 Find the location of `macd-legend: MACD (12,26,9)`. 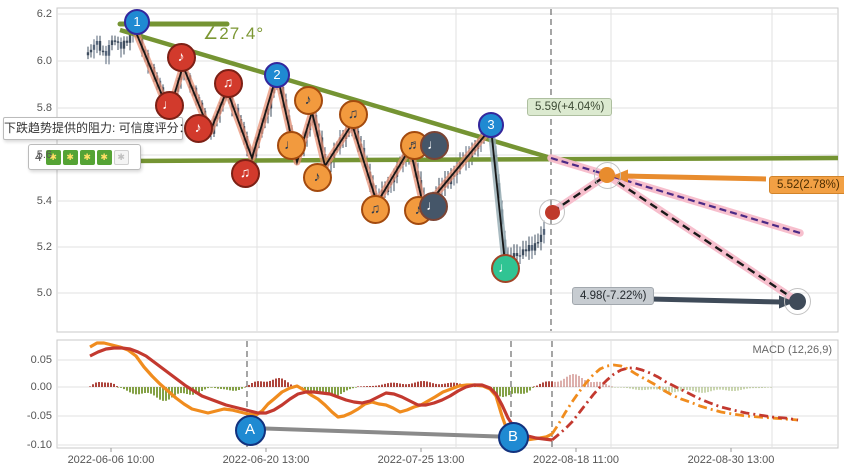

macd-legend: MACD (12,26,9) is located at coordinates (792, 350).